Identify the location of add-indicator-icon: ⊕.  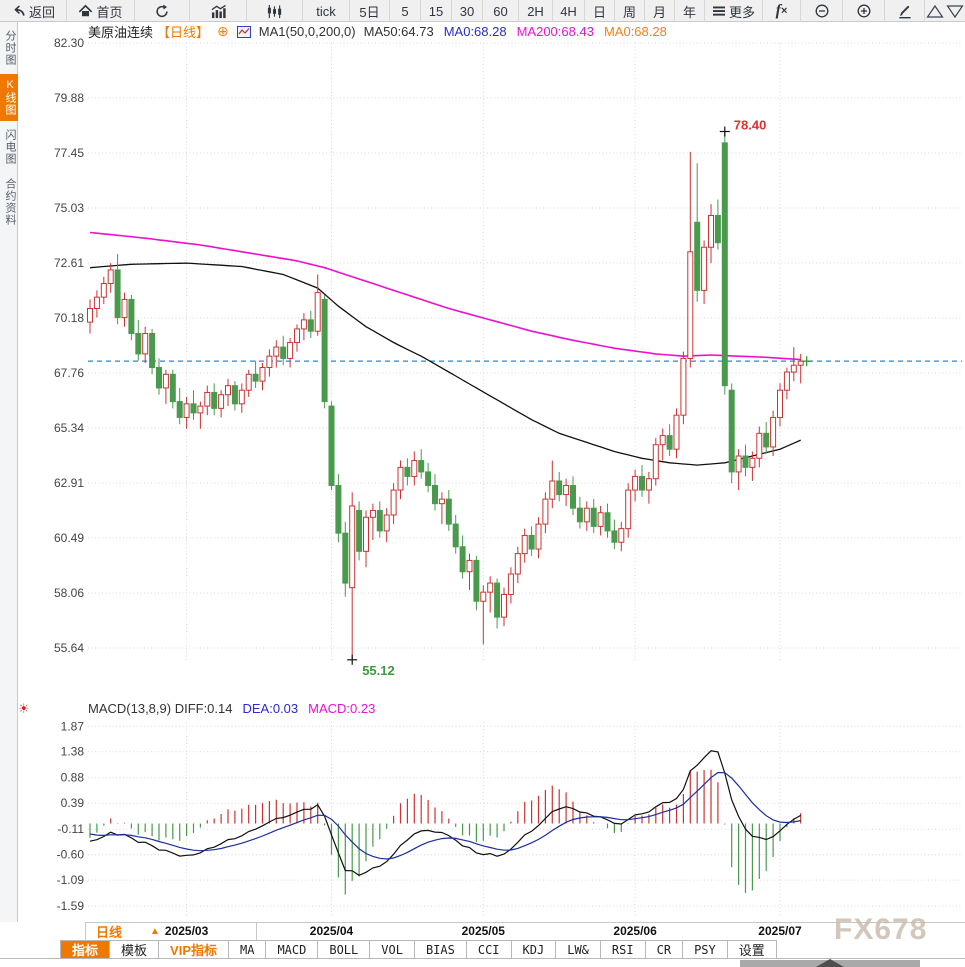
(223, 31).